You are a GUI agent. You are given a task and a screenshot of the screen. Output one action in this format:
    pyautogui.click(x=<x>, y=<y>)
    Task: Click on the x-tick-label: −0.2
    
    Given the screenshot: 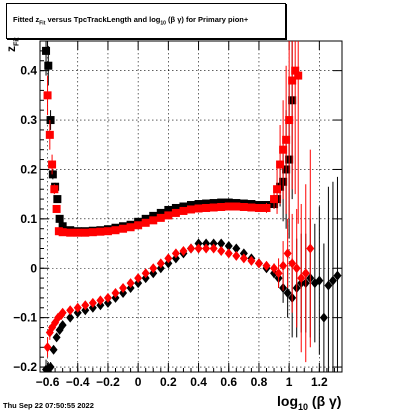 What is the action you would take?
    pyautogui.click(x=108, y=382)
    